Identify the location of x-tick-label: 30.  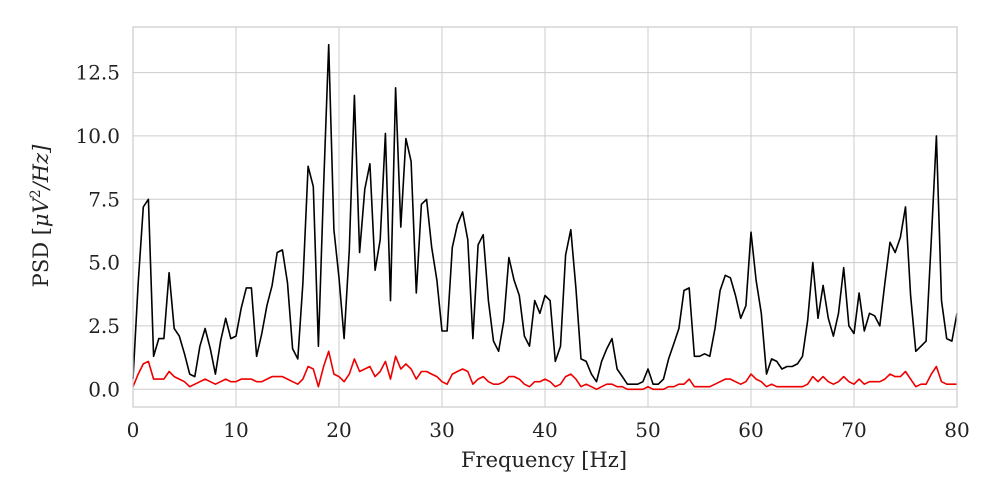
(441, 430).